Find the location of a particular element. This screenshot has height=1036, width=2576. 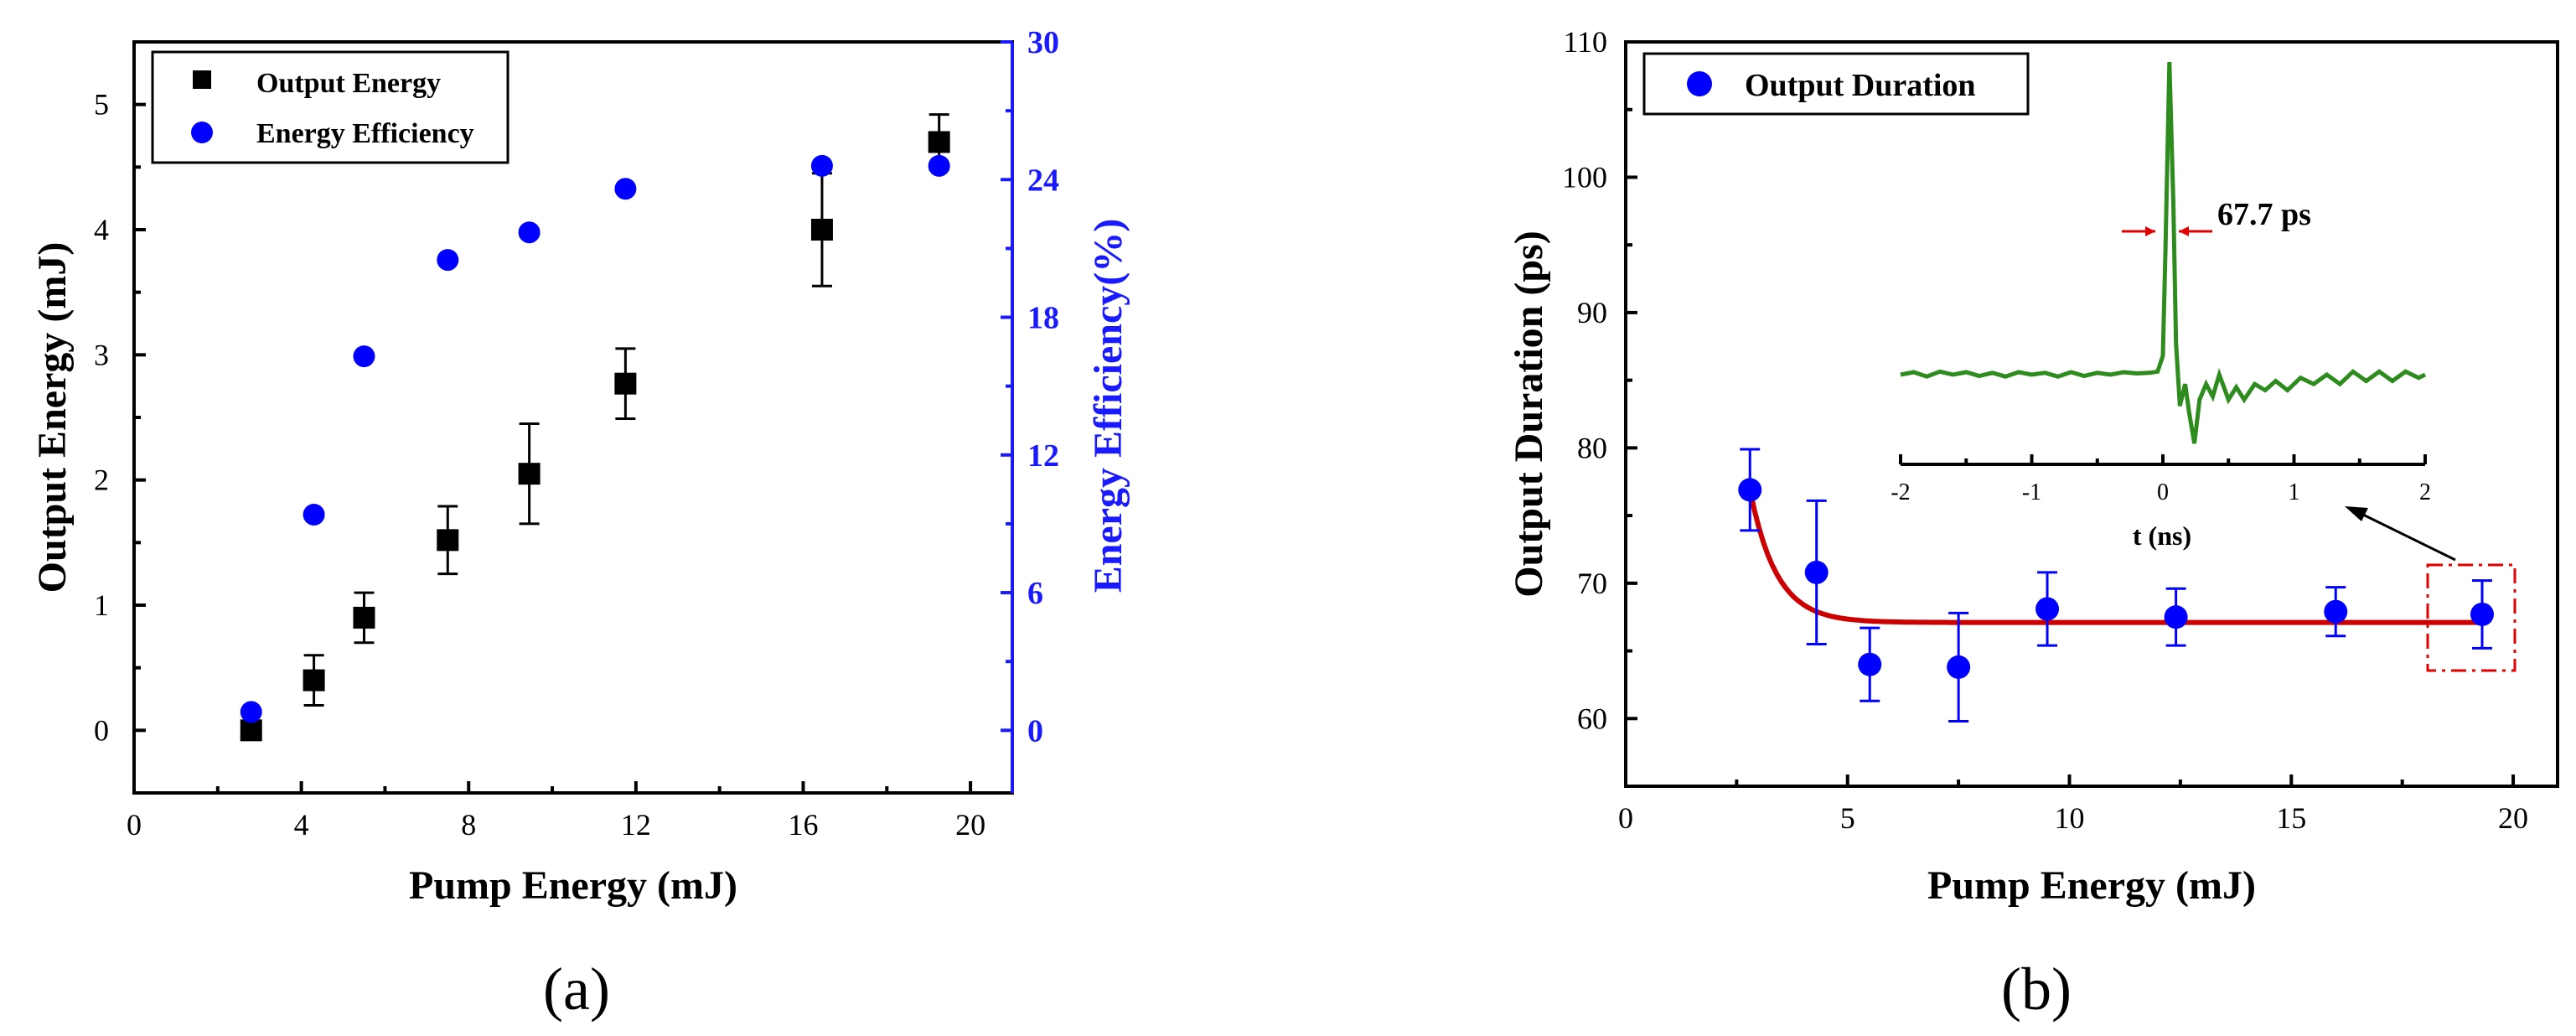

chart-a-y-ticks: 0 1 2 3 4 5 is located at coordinates (120, 418).